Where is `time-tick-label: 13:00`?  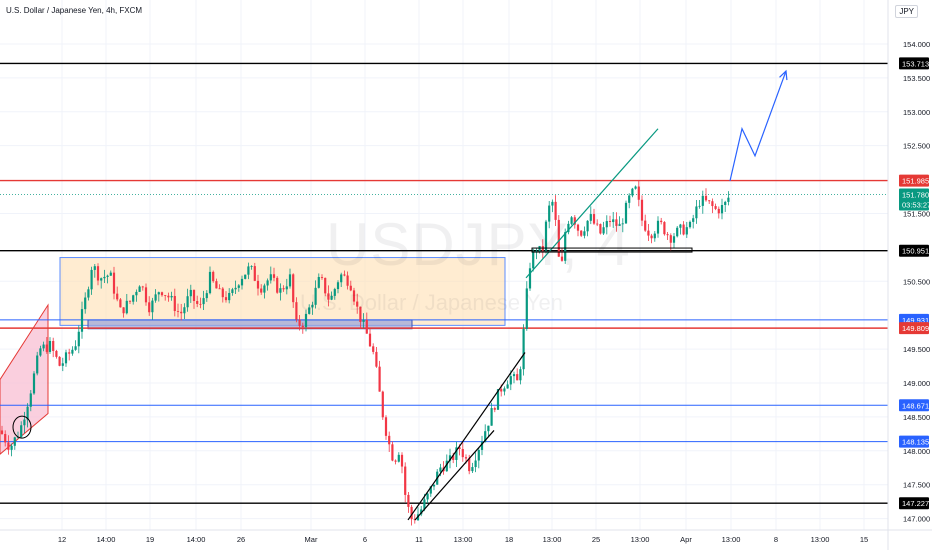
time-tick-label: 13:00 is located at coordinates (731, 539).